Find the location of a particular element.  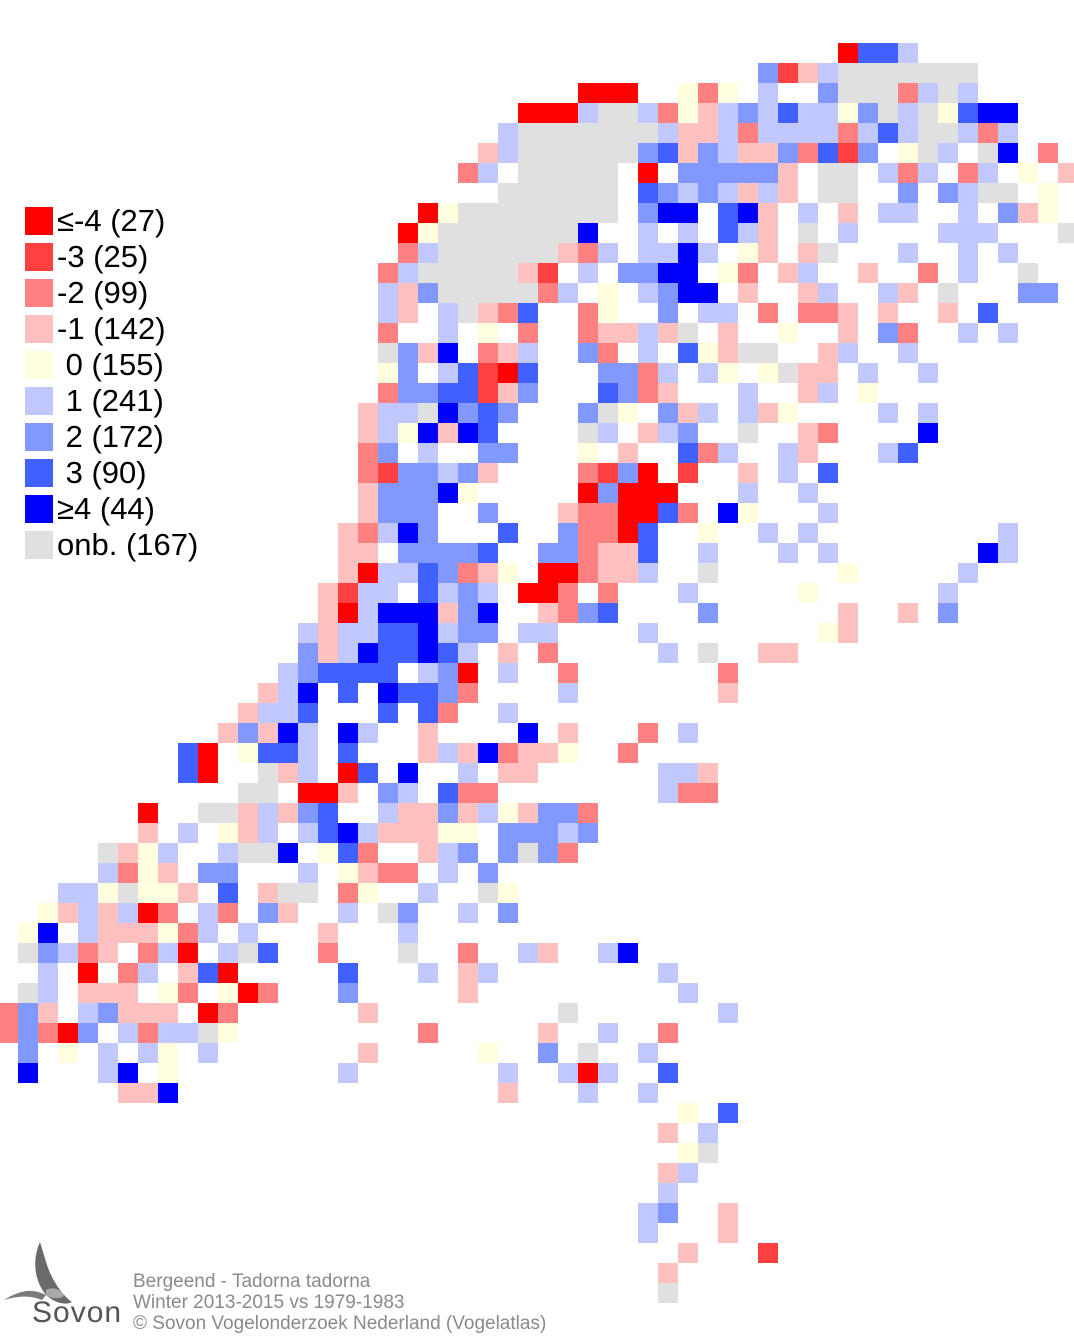

legend-item: -2 (99) is located at coordinates (111, 293).